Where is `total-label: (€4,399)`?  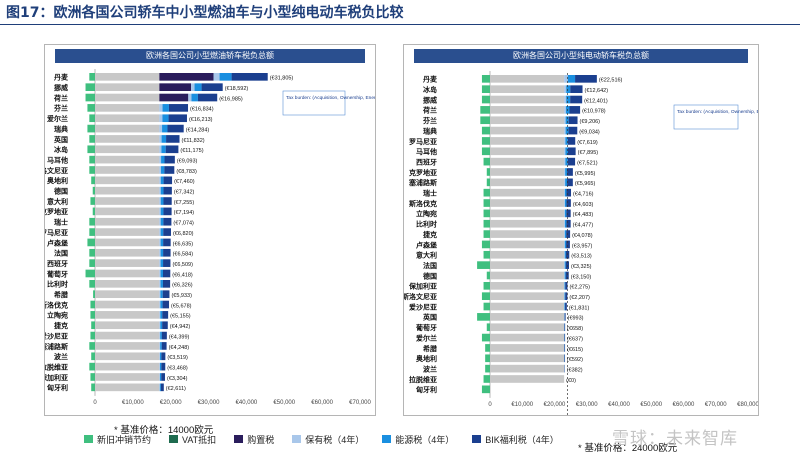
total-label: (€4,399) is located at coordinates (179, 337).